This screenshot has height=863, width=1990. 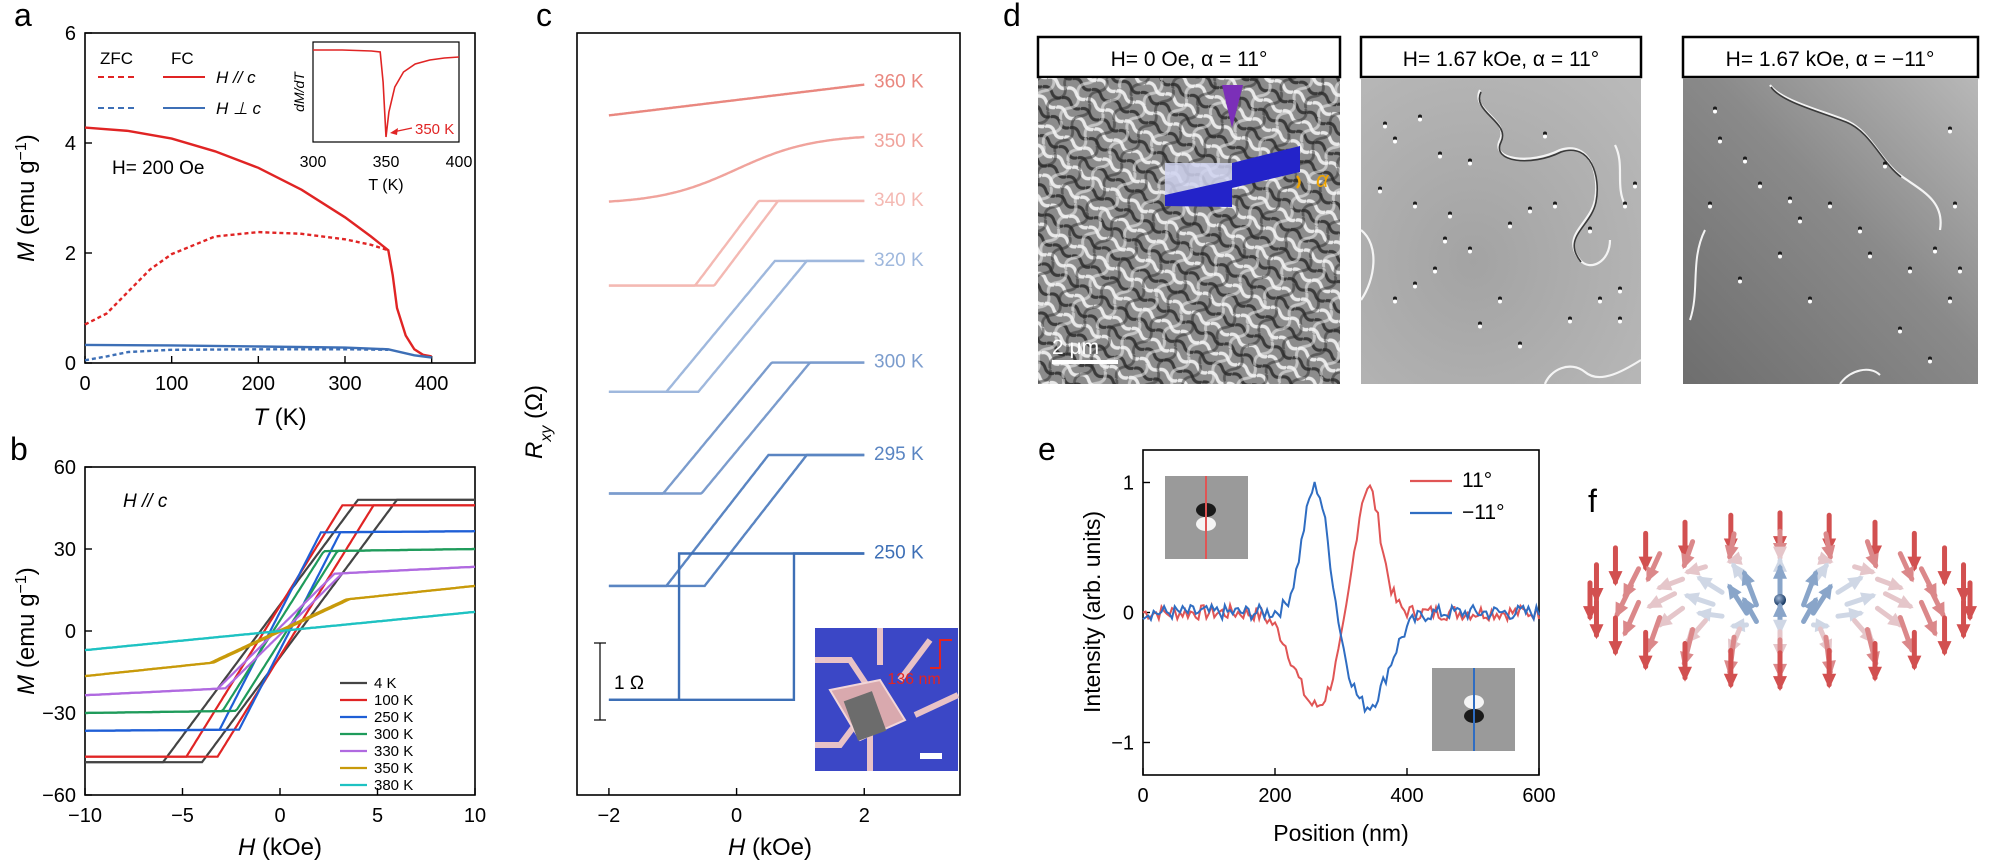 I want to click on panel-c-xlabel: H (kOe), so click(x=770, y=847).